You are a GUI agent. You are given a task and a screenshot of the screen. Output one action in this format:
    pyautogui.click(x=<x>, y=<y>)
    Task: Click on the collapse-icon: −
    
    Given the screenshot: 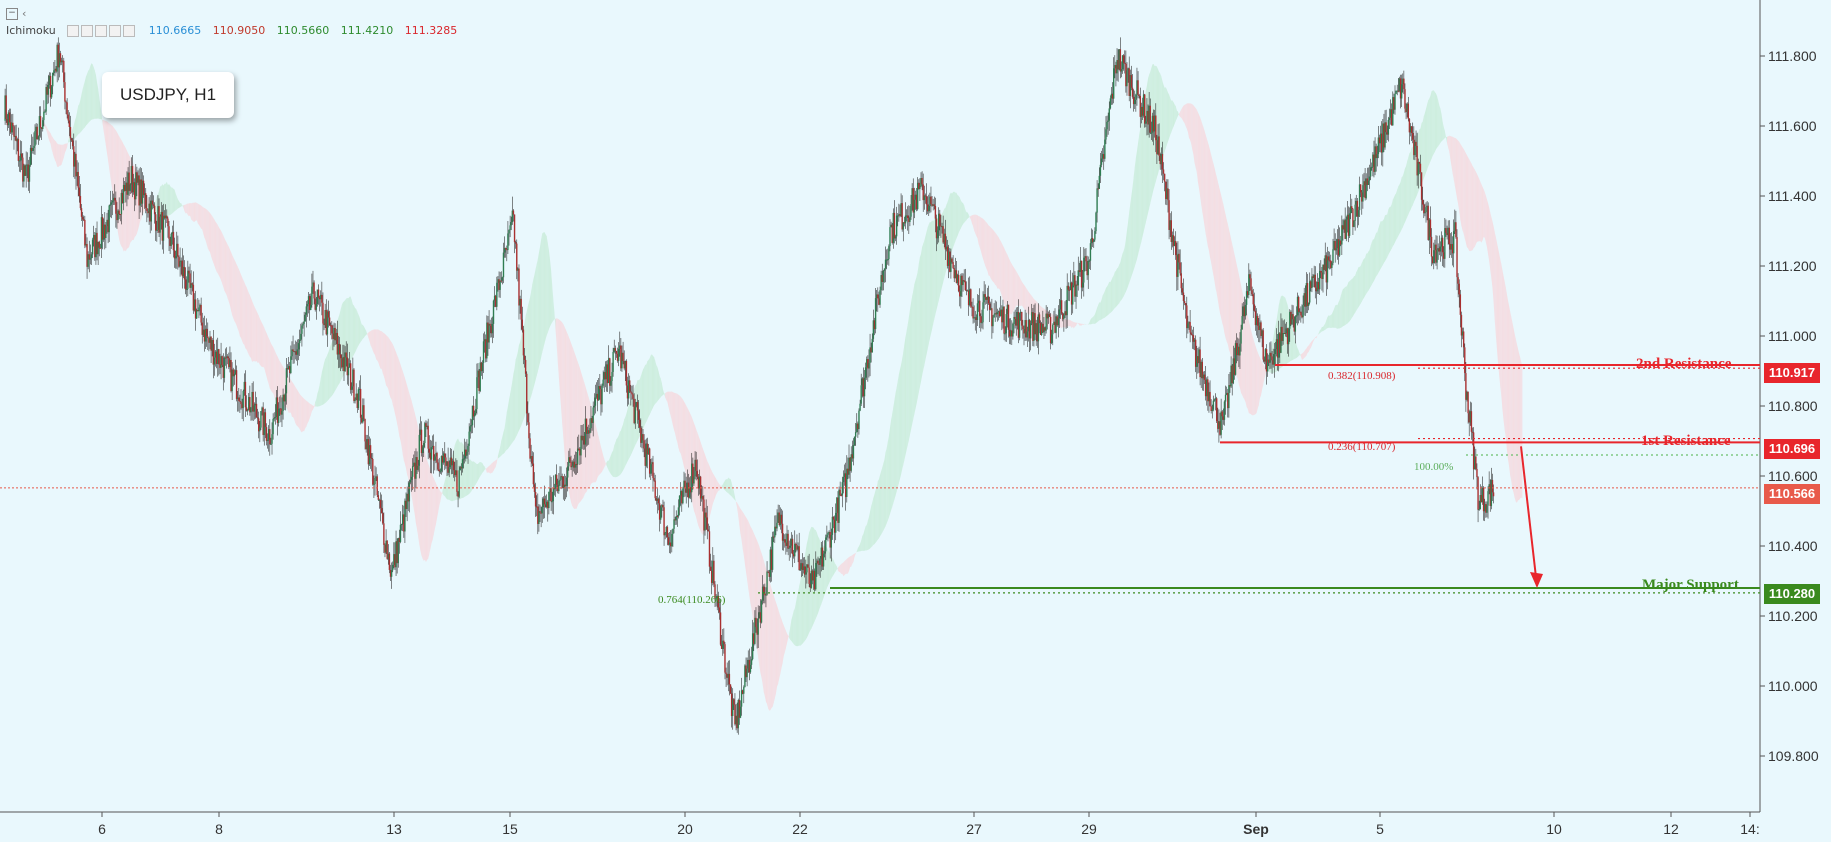 What is the action you would take?
    pyautogui.click(x=12, y=14)
    